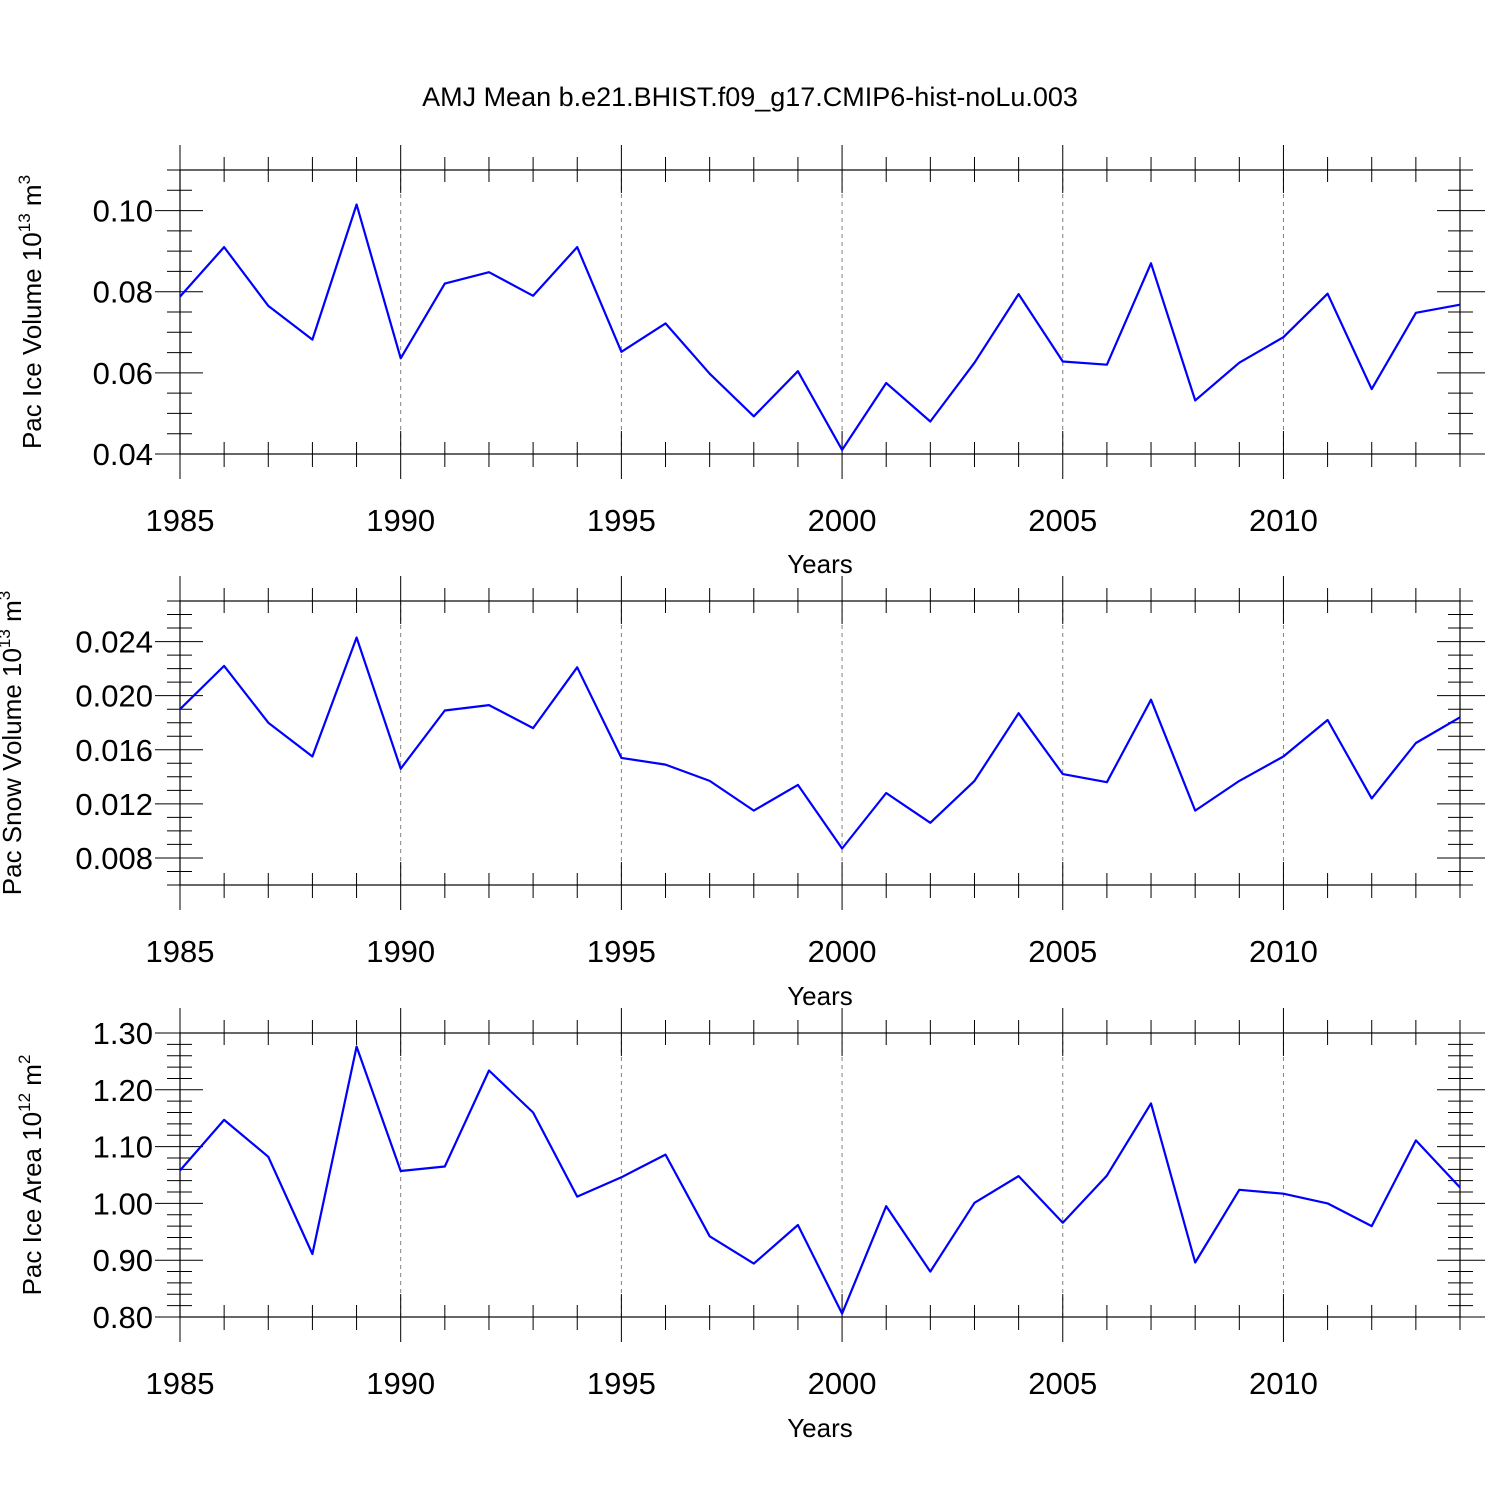  I want to click on y-tick-label: 0.80, so click(123, 1317).